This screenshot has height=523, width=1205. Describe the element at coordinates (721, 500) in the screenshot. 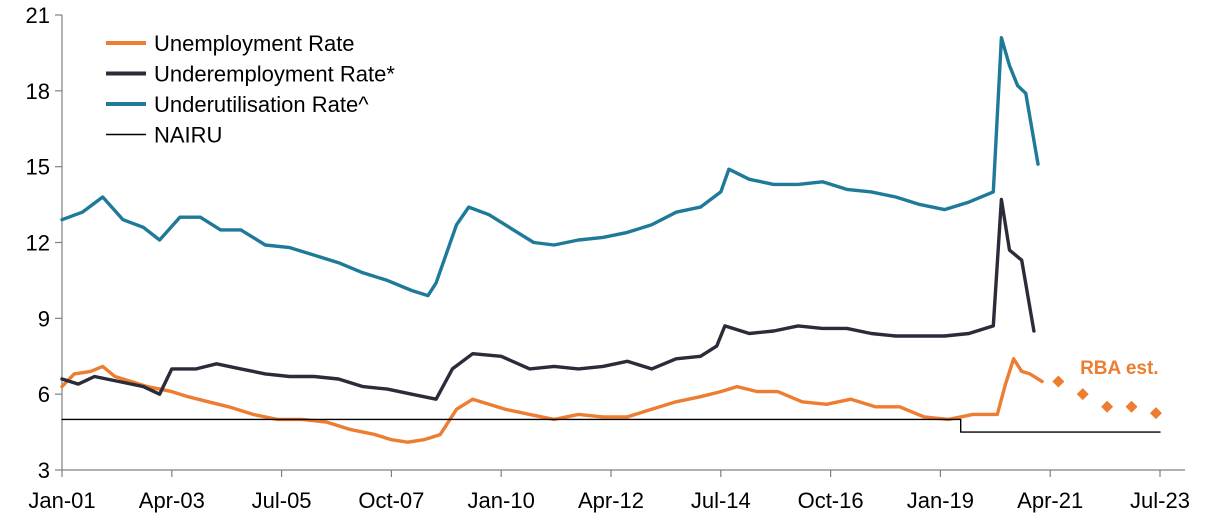

I see `x-tick-label: Jul-14` at that location.